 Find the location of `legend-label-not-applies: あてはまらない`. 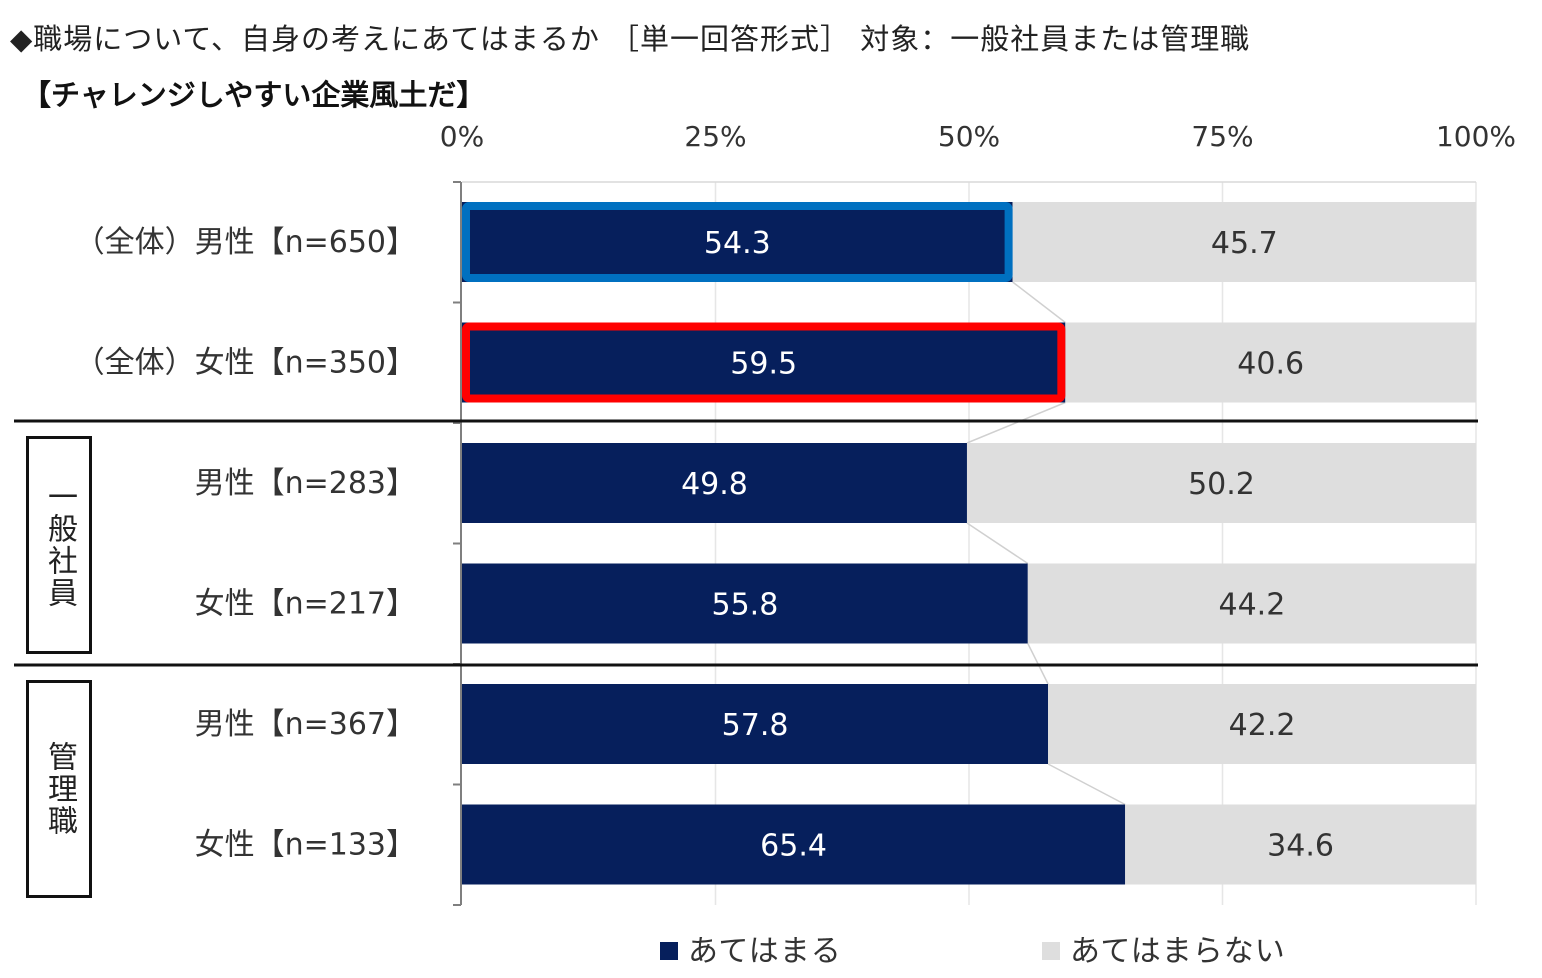

legend-label-not-applies: あてはまらない is located at coordinates (1178, 951).